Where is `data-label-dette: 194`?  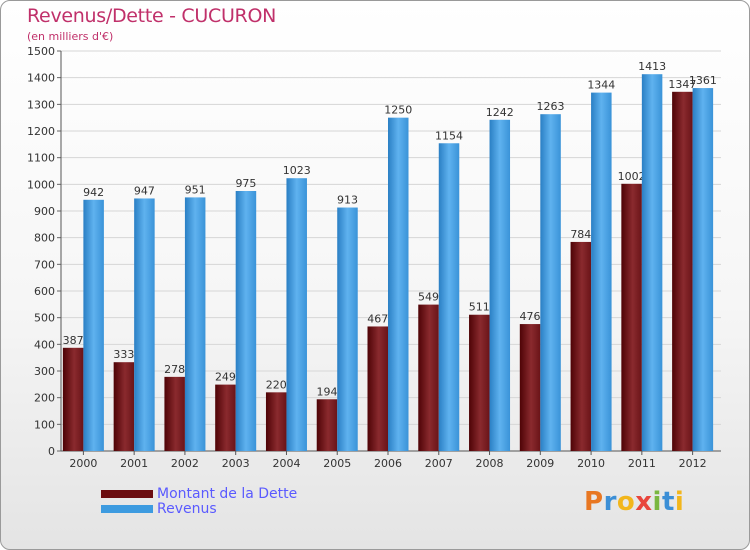
data-label-dette: 194 is located at coordinates (326, 391).